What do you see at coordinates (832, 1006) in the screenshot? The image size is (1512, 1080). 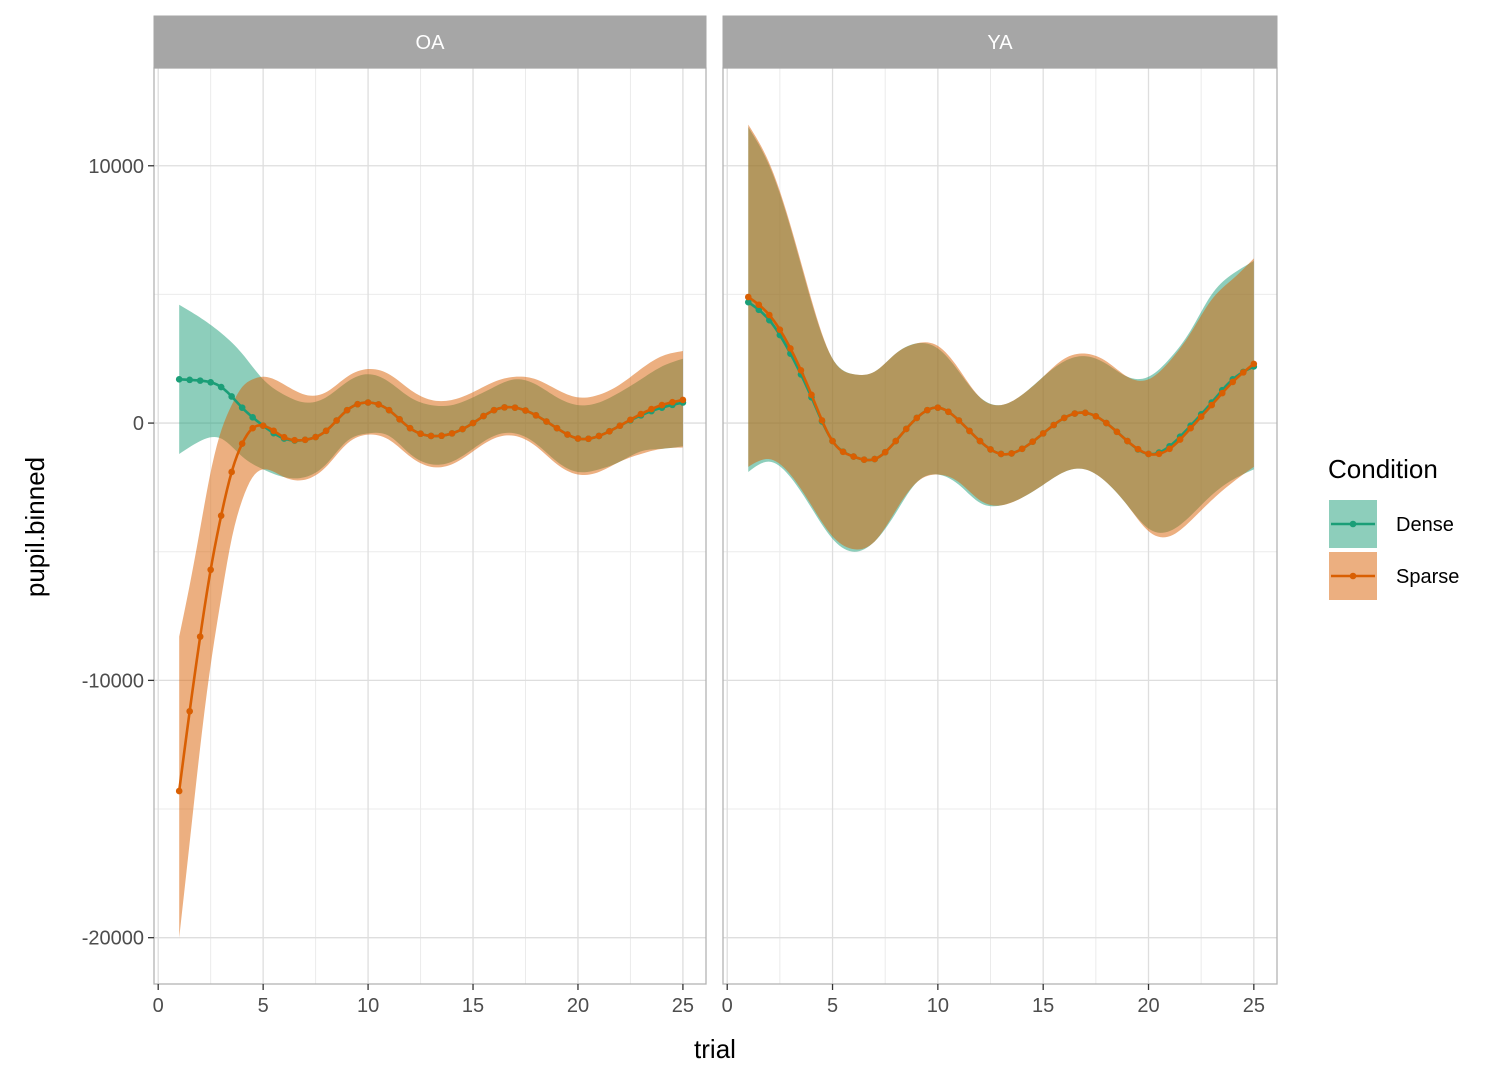 I see `x-tick-label: 5` at bounding box center [832, 1006].